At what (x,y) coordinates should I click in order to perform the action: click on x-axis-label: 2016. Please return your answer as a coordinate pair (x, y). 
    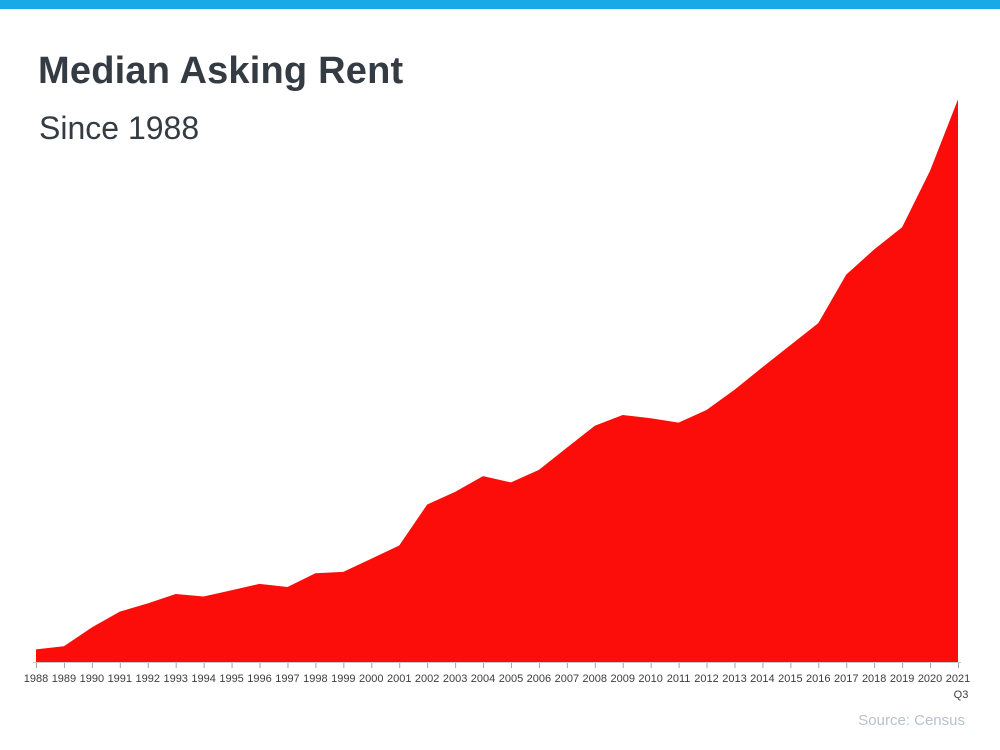
    Looking at the image, I should click on (818, 679).